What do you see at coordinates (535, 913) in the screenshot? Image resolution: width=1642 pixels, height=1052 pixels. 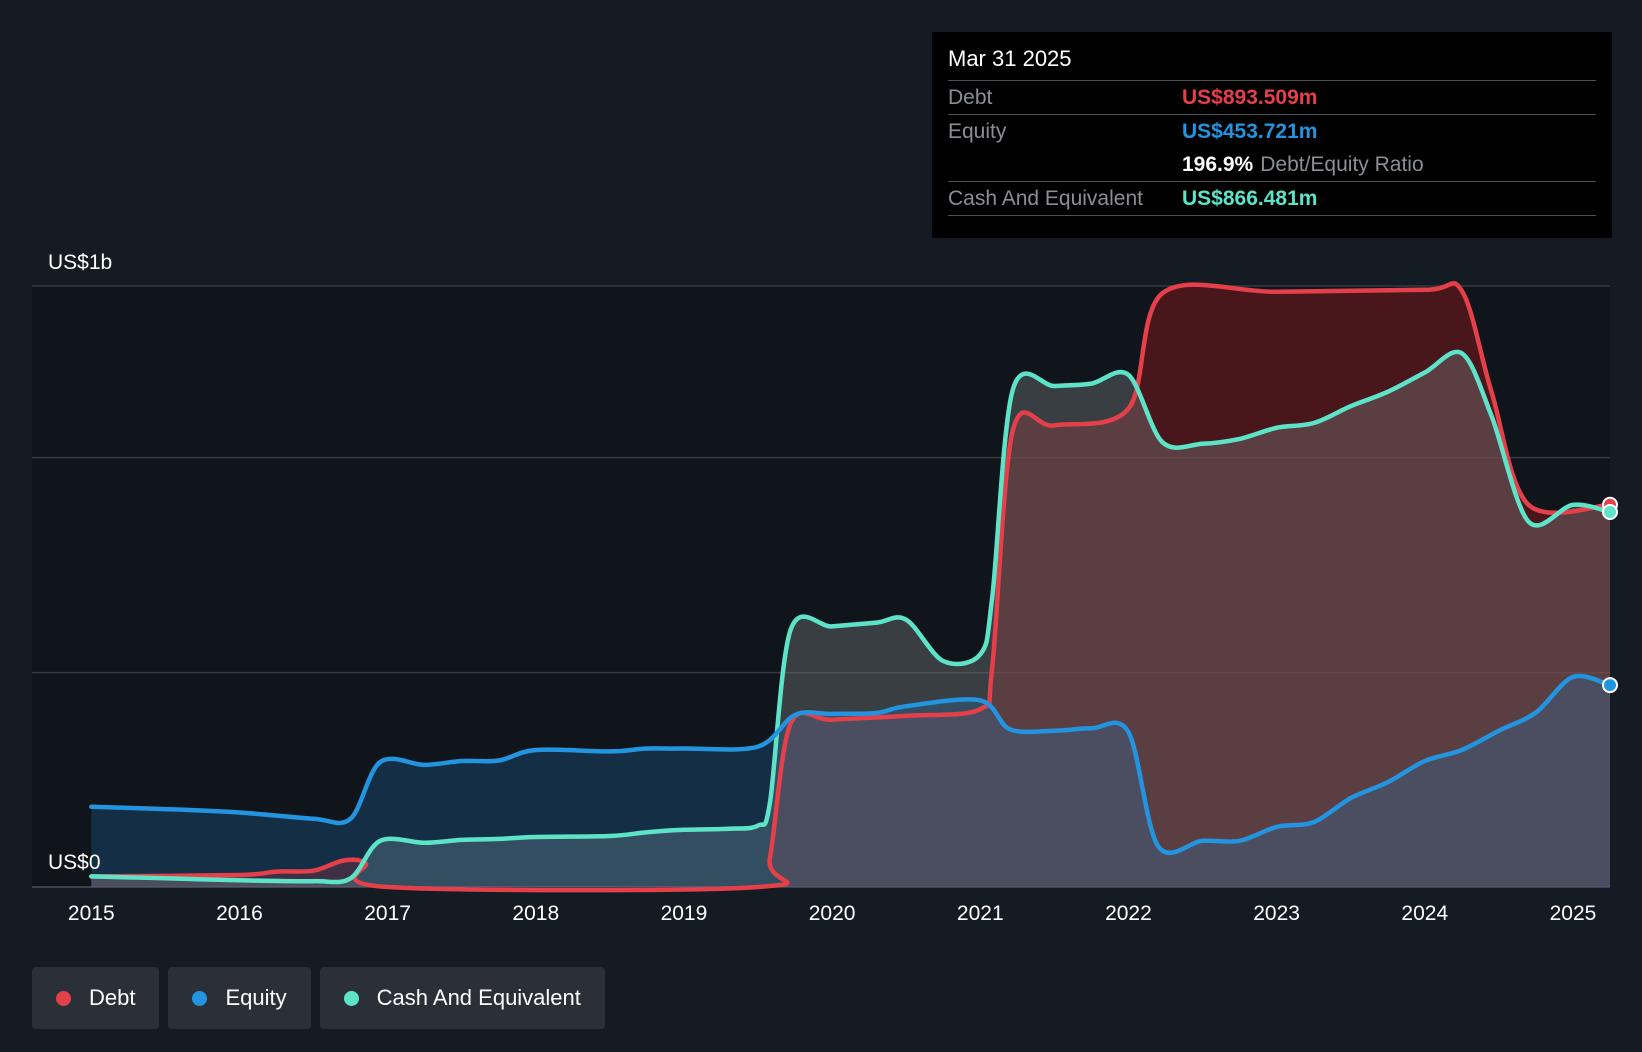 I see `x-tick-label: 2018` at bounding box center [535, 913].